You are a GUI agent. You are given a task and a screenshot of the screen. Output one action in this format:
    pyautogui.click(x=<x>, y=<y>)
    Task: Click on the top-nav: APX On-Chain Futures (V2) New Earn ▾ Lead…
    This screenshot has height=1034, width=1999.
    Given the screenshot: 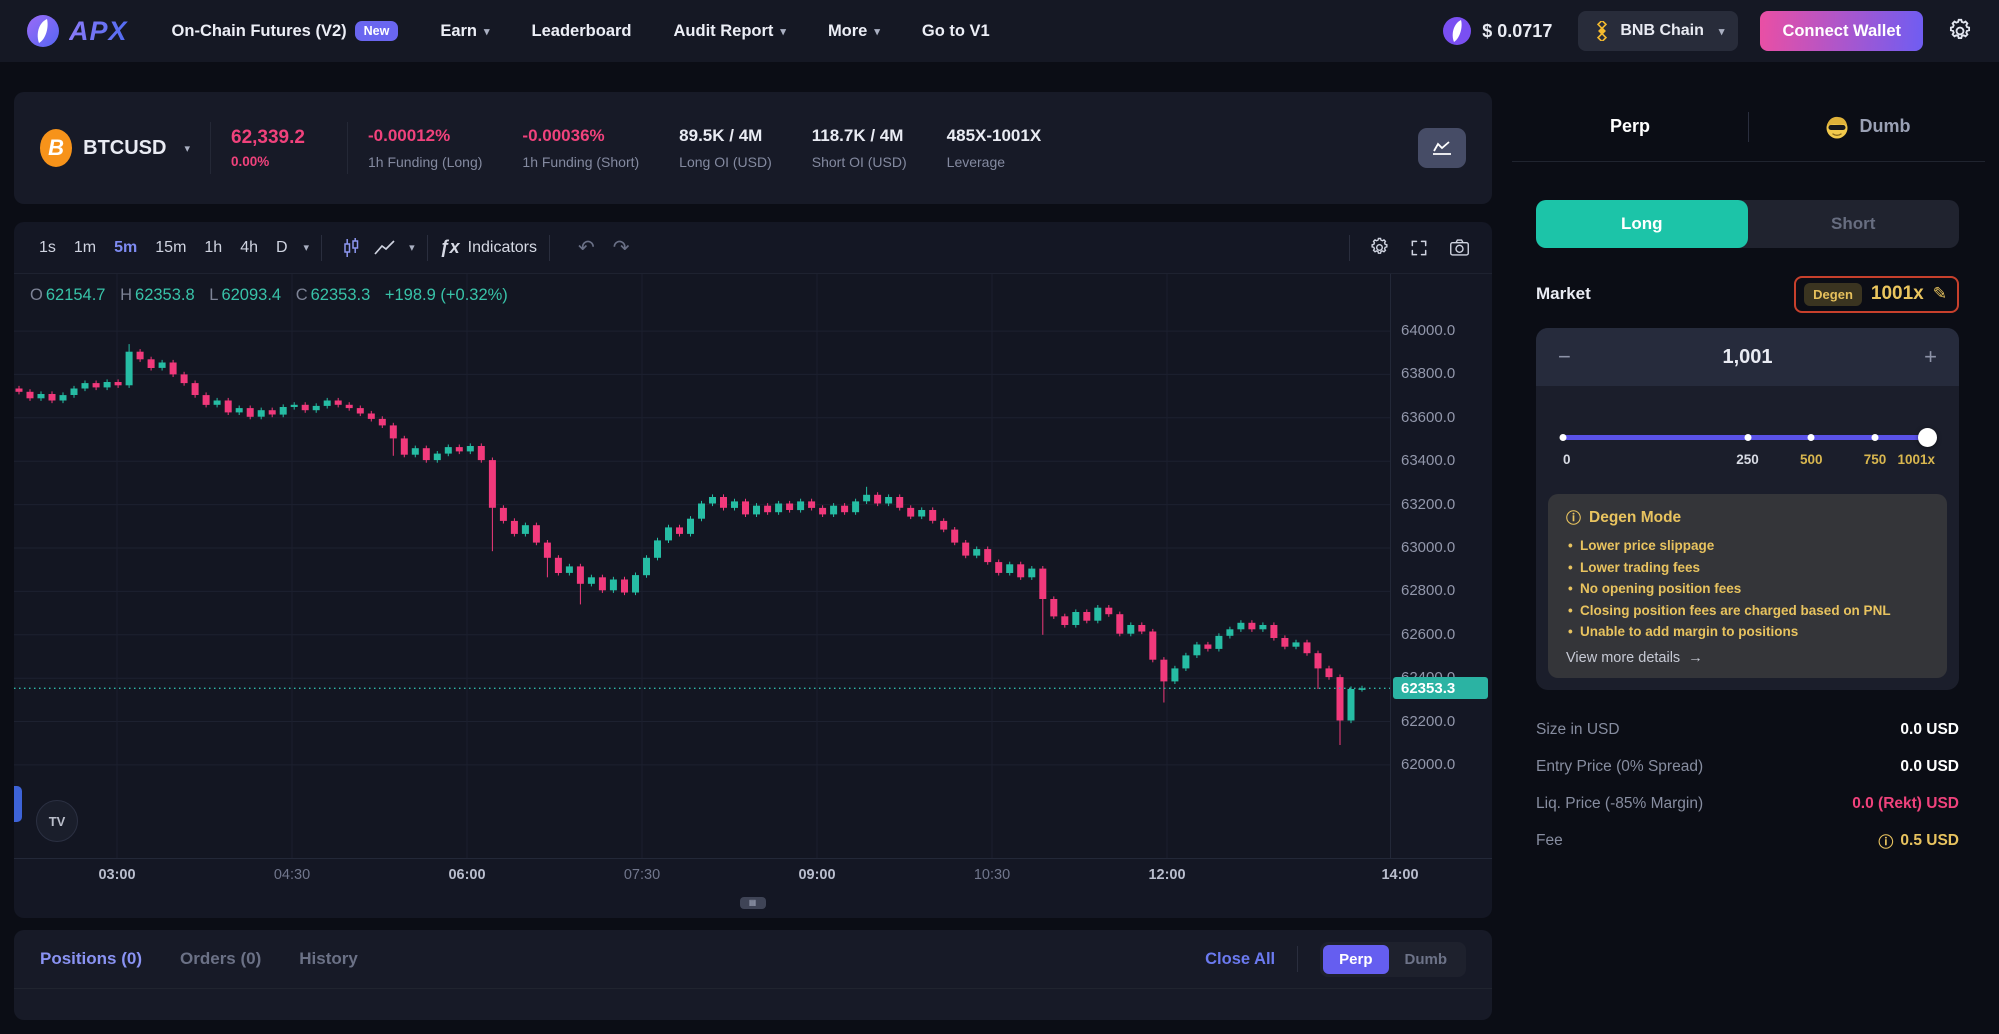 What is the action you would take?
    pyautogui.click(x=999, y=31)
    